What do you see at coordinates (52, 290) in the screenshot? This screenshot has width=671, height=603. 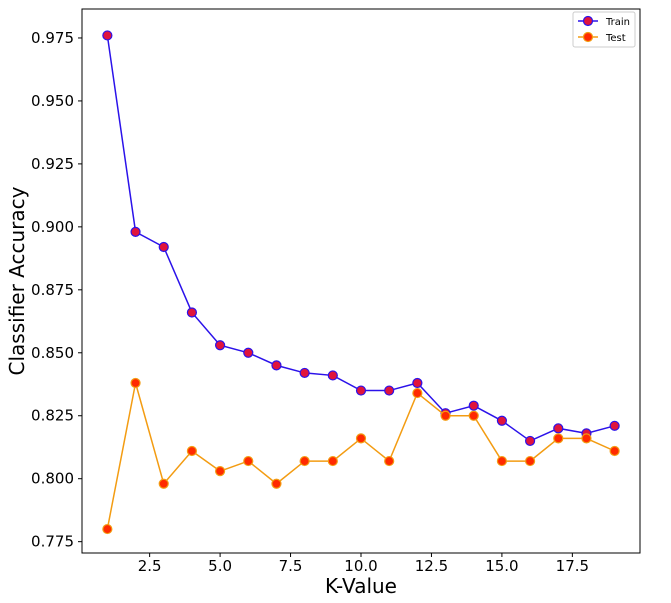 I see `y-tick-label: 0.875` at bounding box center [52, 290].